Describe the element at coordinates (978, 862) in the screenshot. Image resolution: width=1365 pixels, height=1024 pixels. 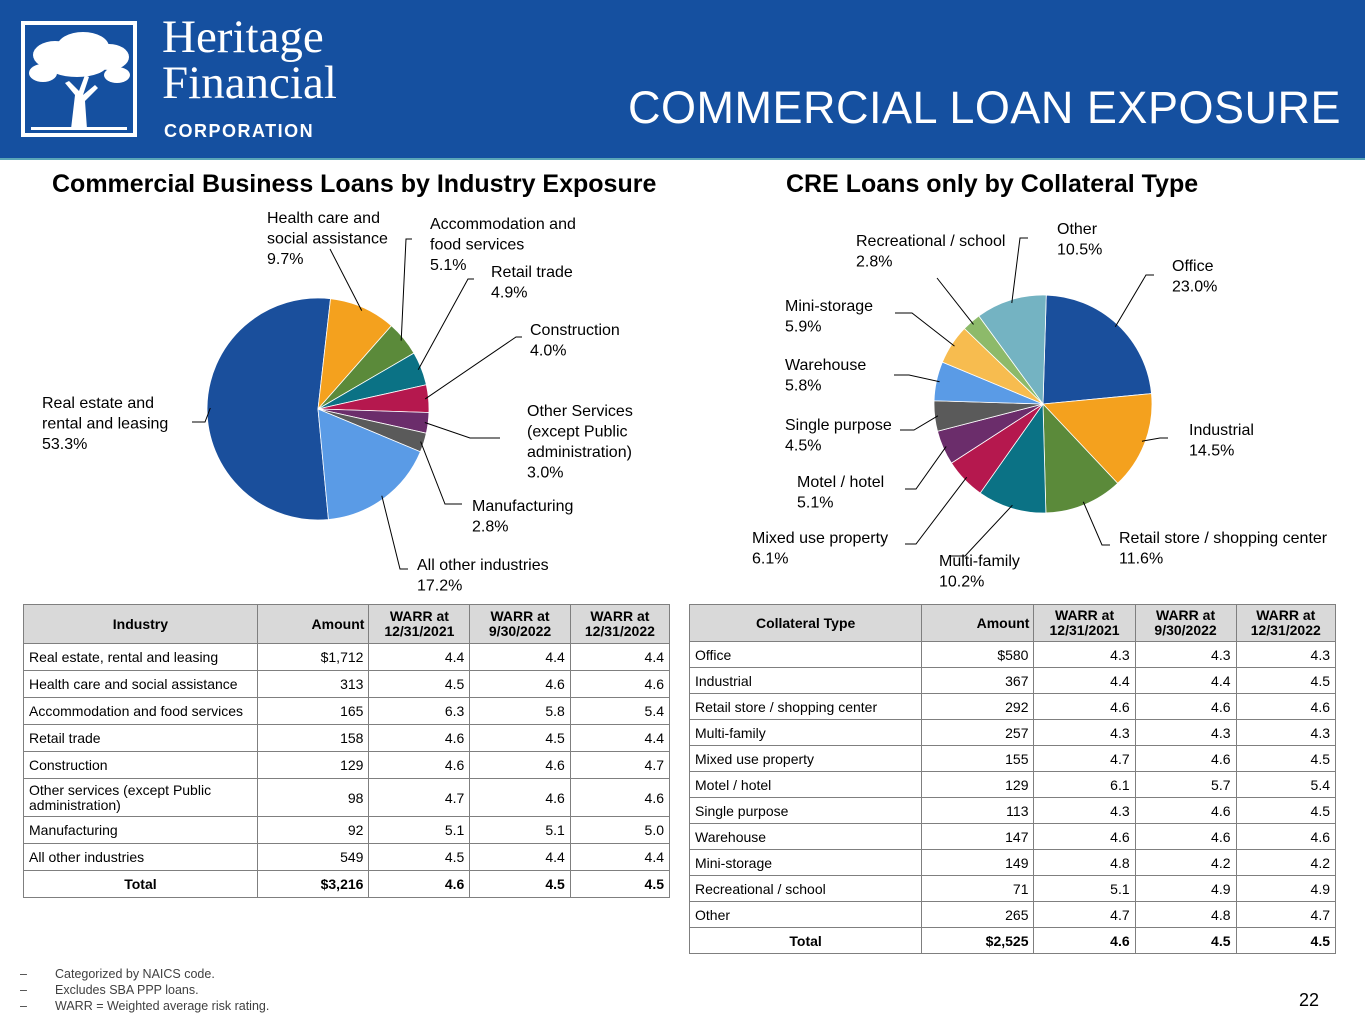
I see `value-cell: 149` at that location.